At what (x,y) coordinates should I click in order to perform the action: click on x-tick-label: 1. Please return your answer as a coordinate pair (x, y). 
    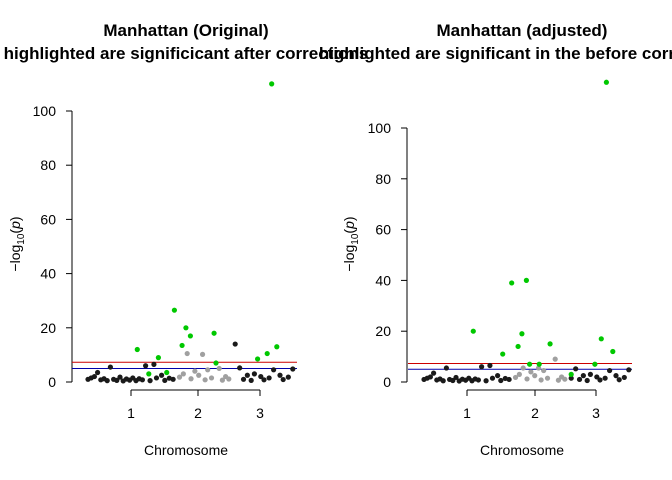
    Looking at the image, I should click on (131, 413).